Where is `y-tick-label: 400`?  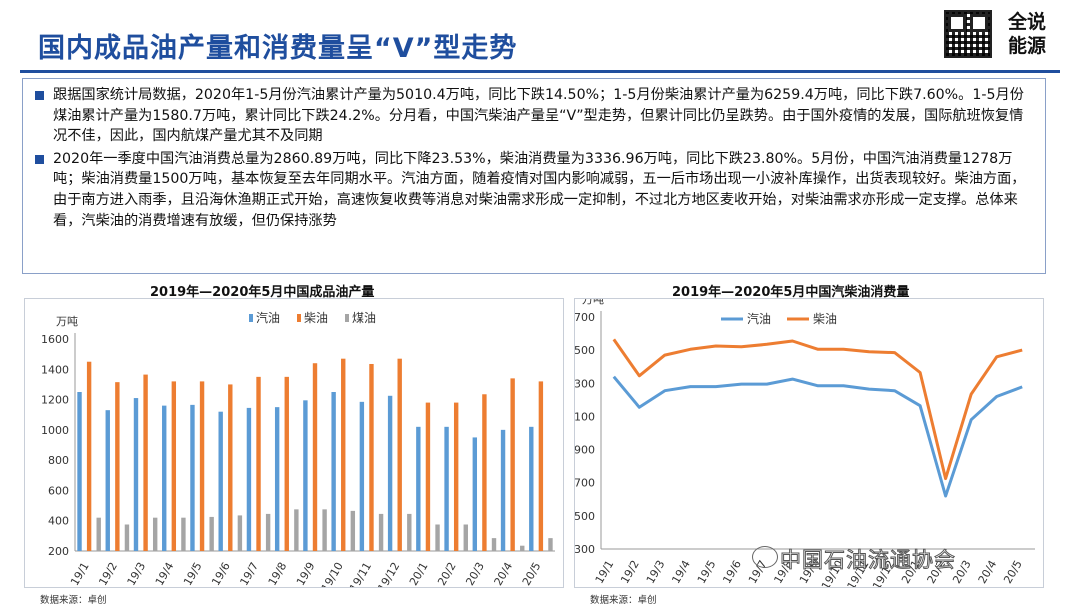 y-tick-label: 400 is located at coordinates (58, 521).